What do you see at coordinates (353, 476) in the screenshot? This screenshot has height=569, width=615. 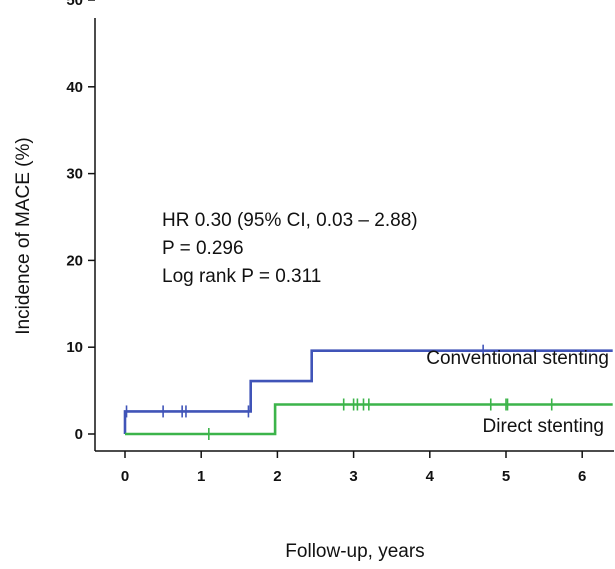 I see `x-tick-label: 3` at bounding box center [353, 476].